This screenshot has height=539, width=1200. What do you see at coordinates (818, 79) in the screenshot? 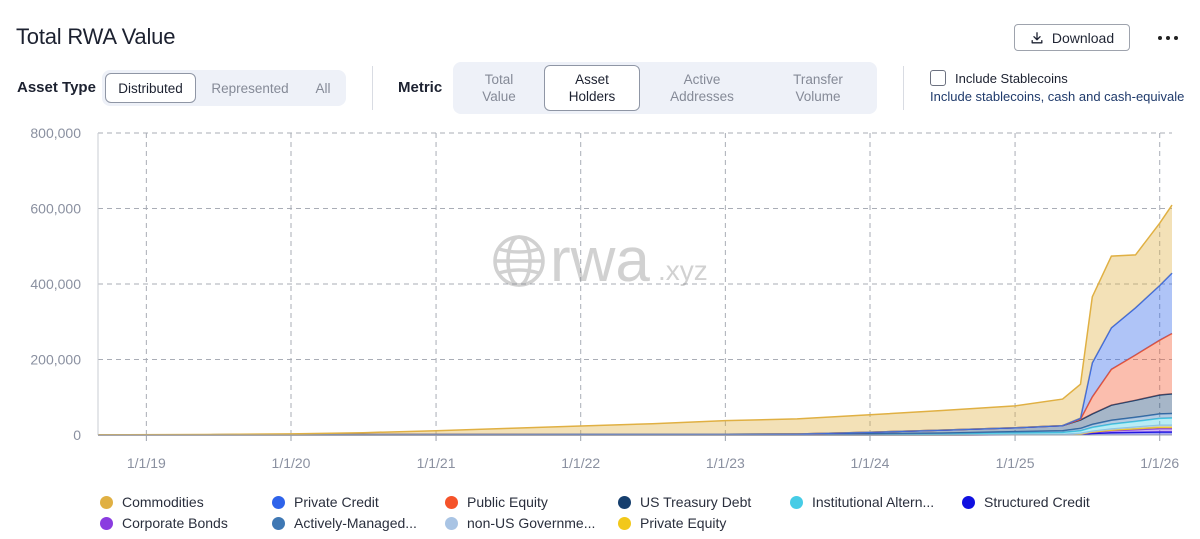
I see `metric-option-line: Transfer` at bounding box center [818, 79].